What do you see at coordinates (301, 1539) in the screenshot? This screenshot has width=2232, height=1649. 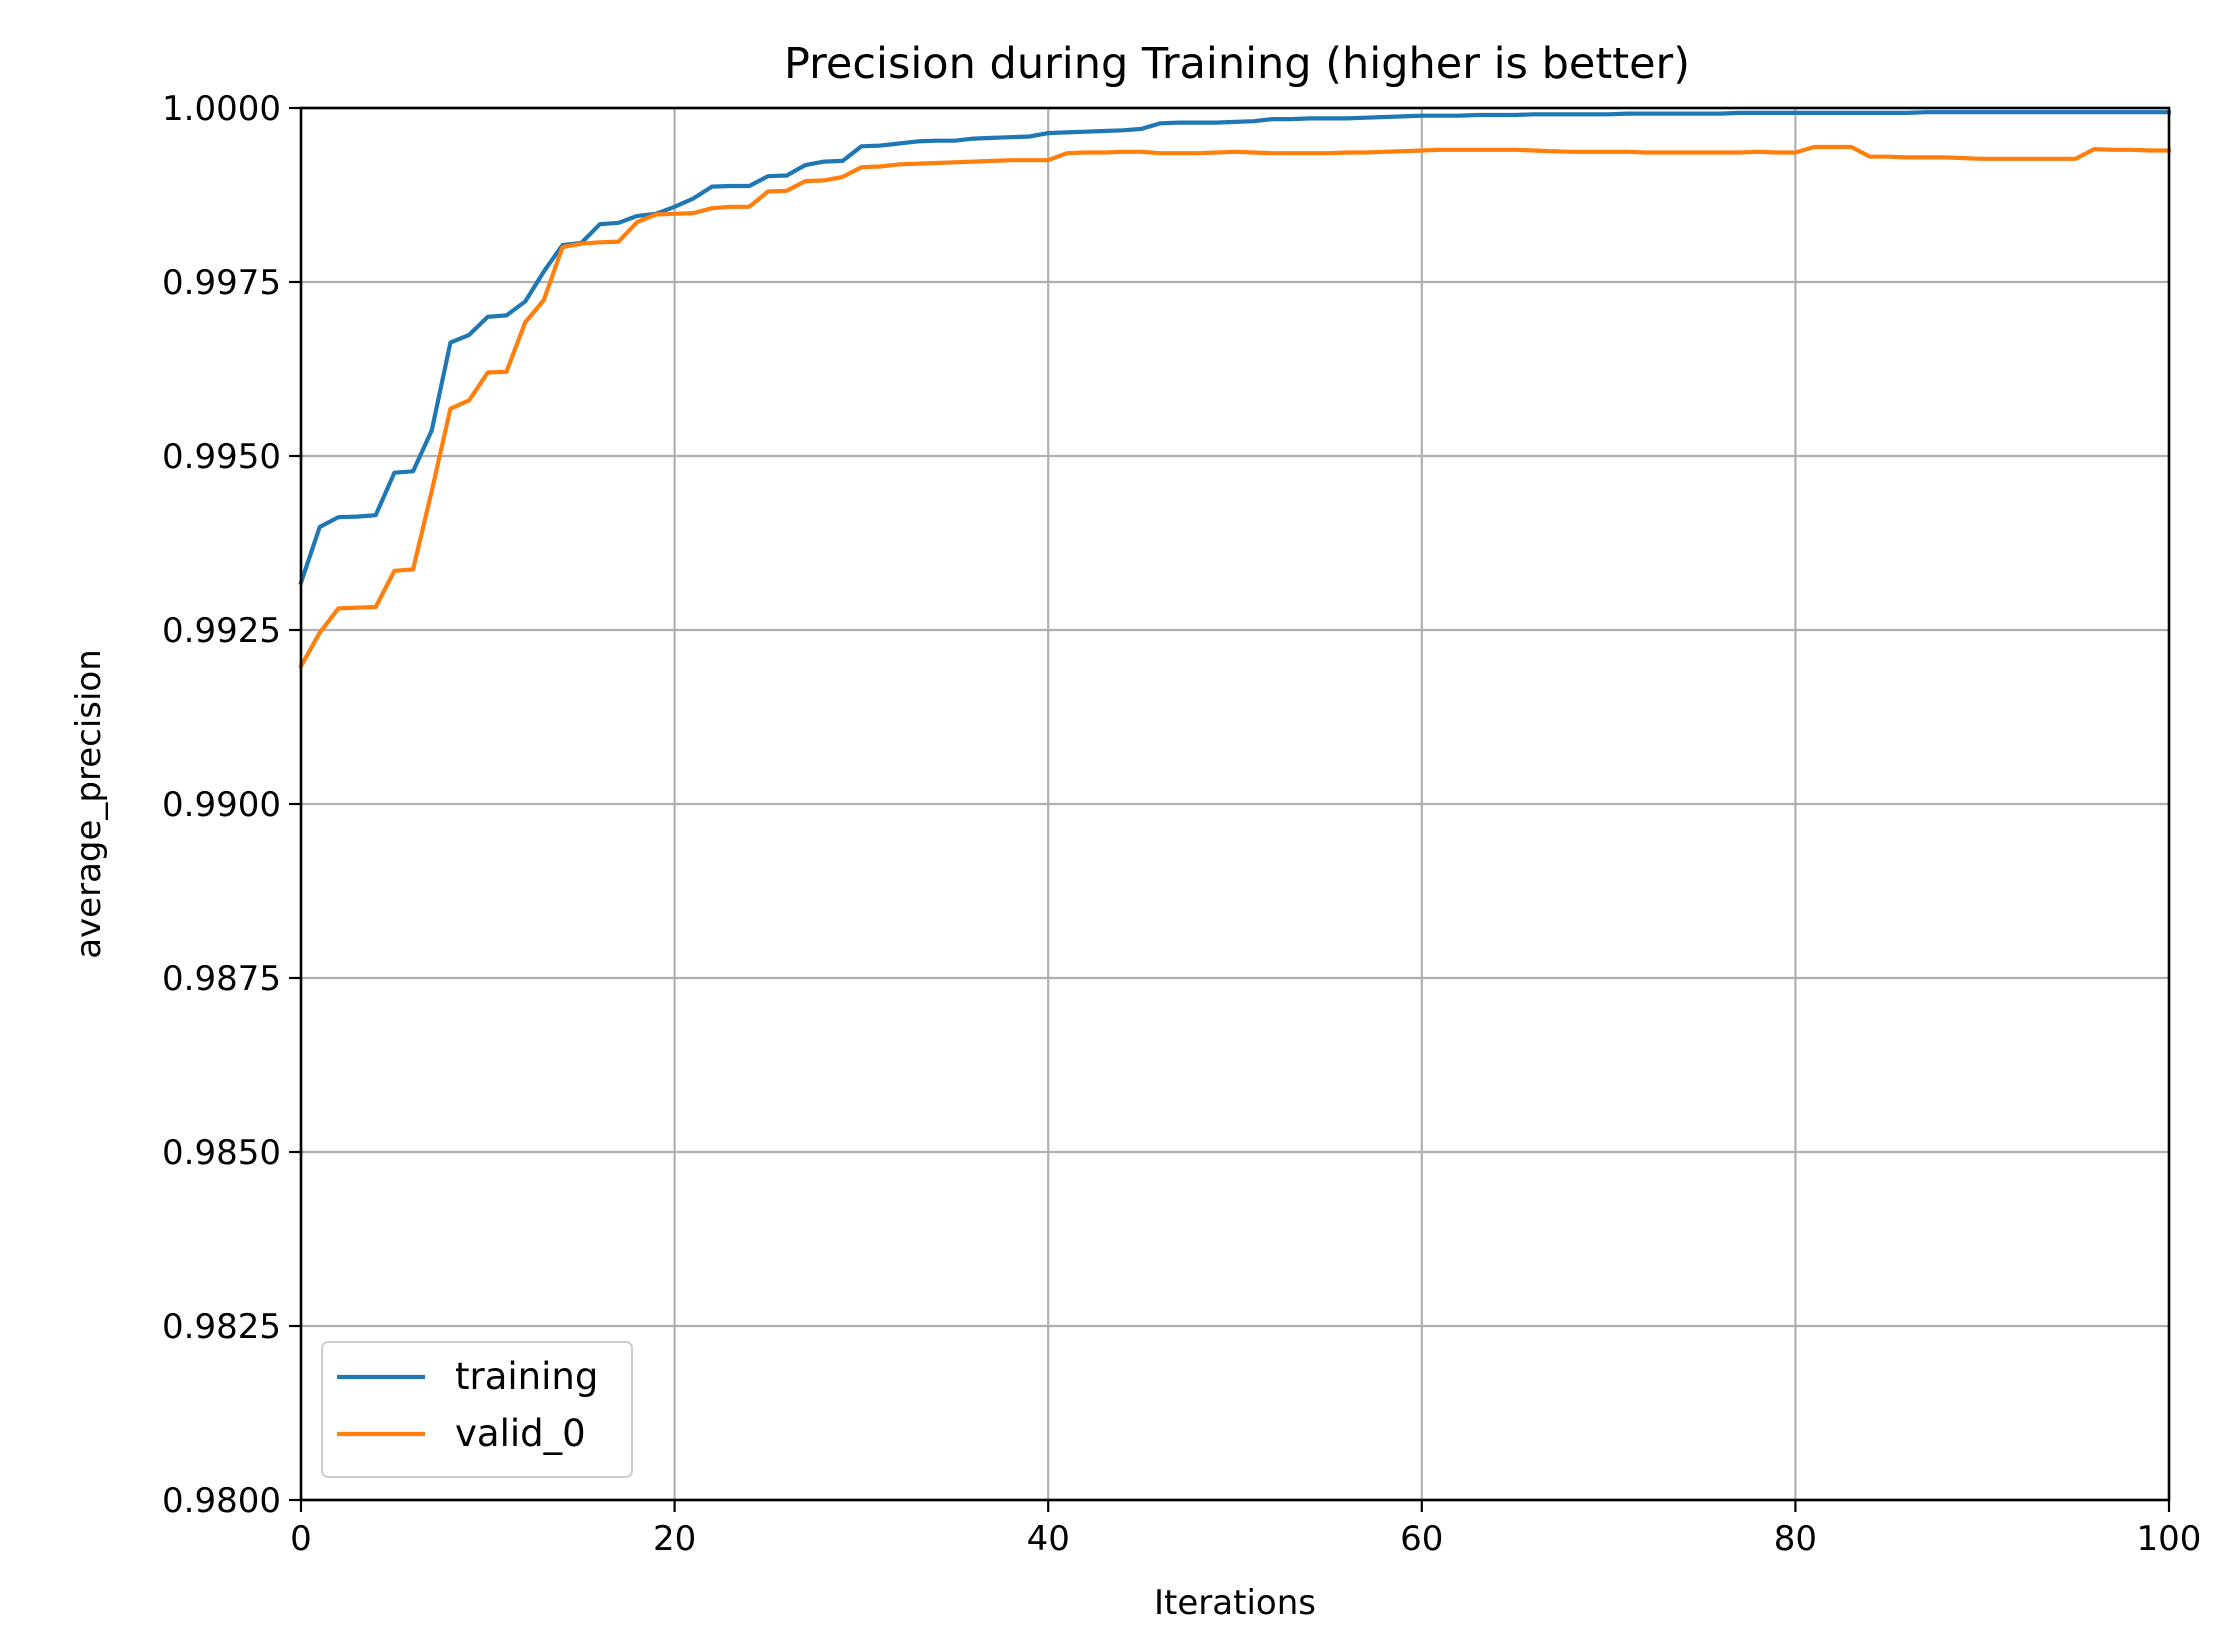 I see `x-tick-label: 0` at bounding box center [301, 1539].